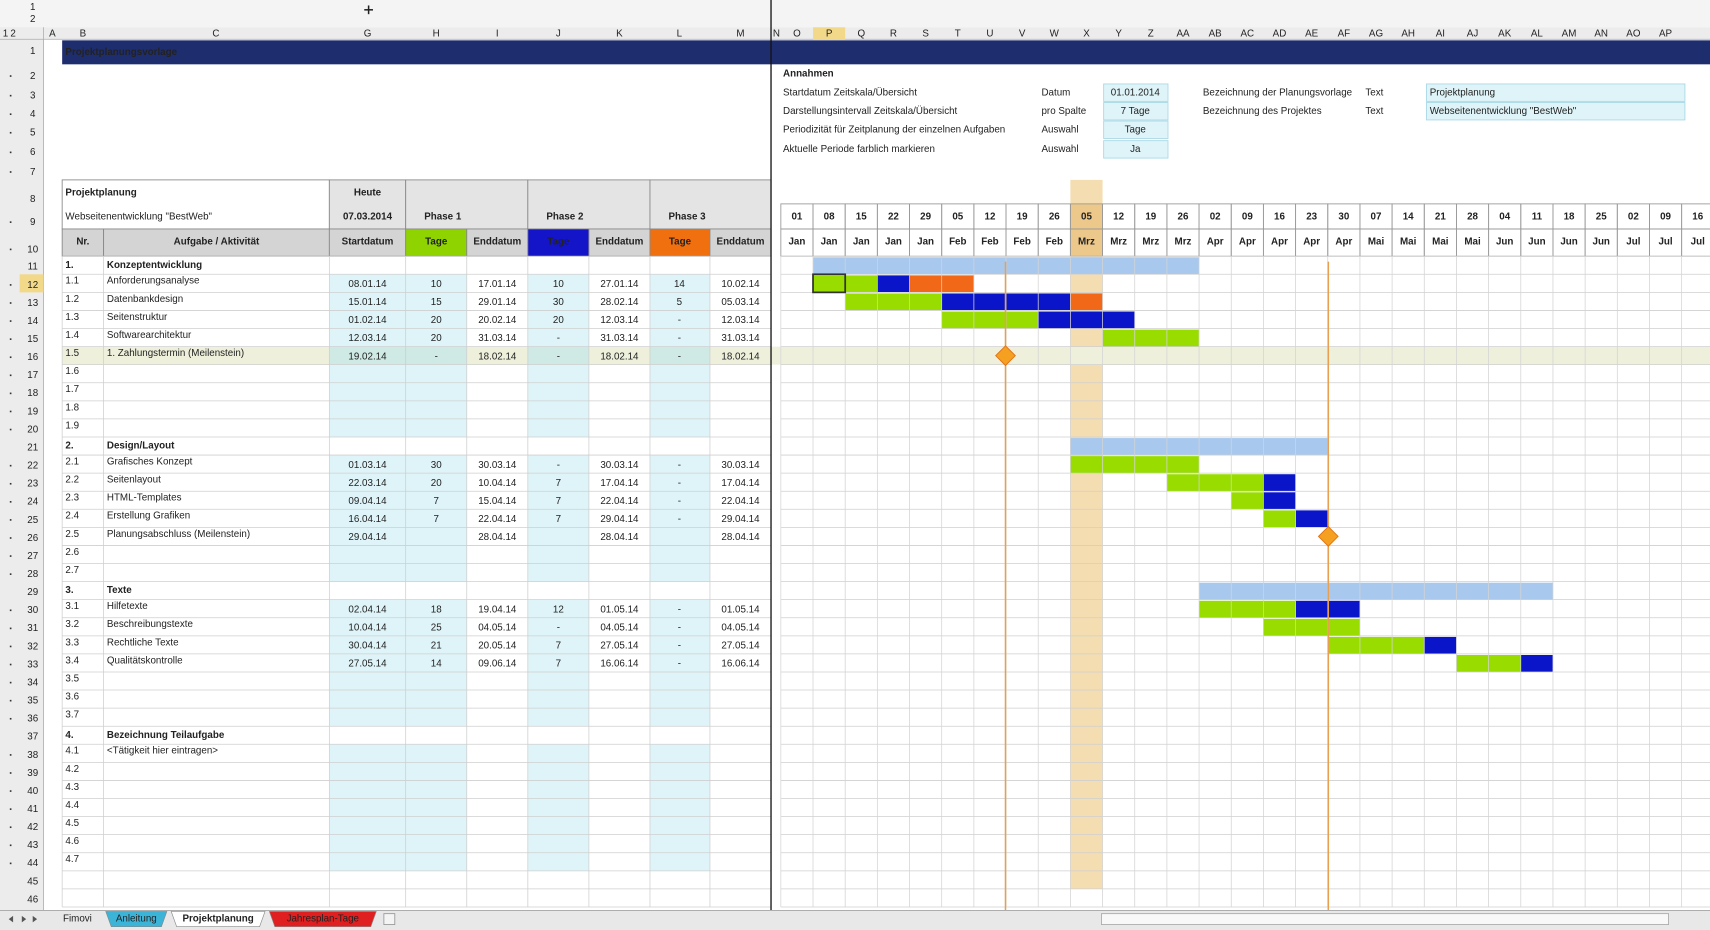  Describe the element at coordinates (989, 33) in the screenshot. I see `column-letter: U` at that location.